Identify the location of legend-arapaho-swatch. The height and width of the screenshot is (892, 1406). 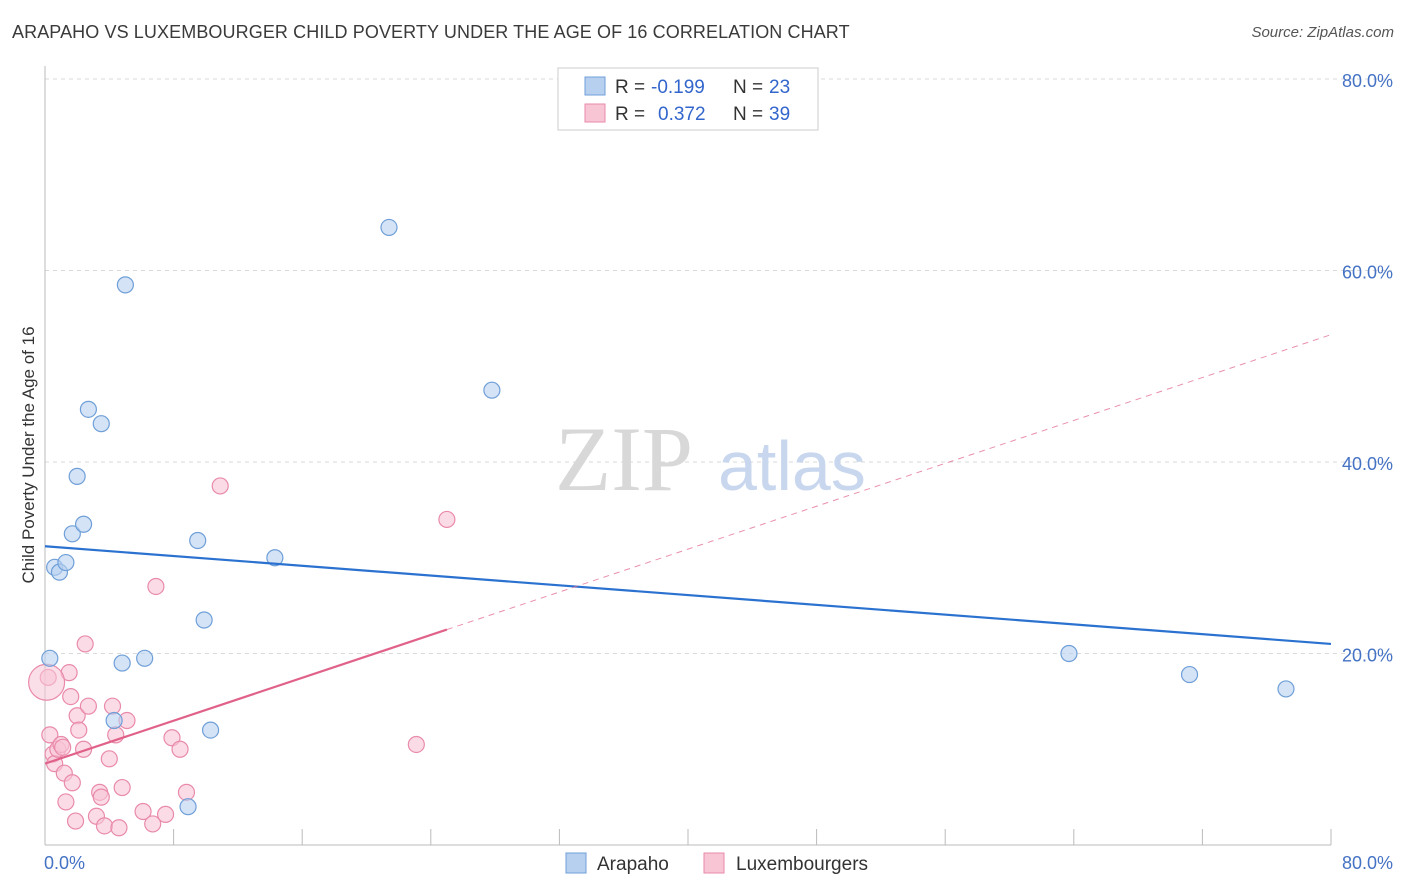
(595, 86).